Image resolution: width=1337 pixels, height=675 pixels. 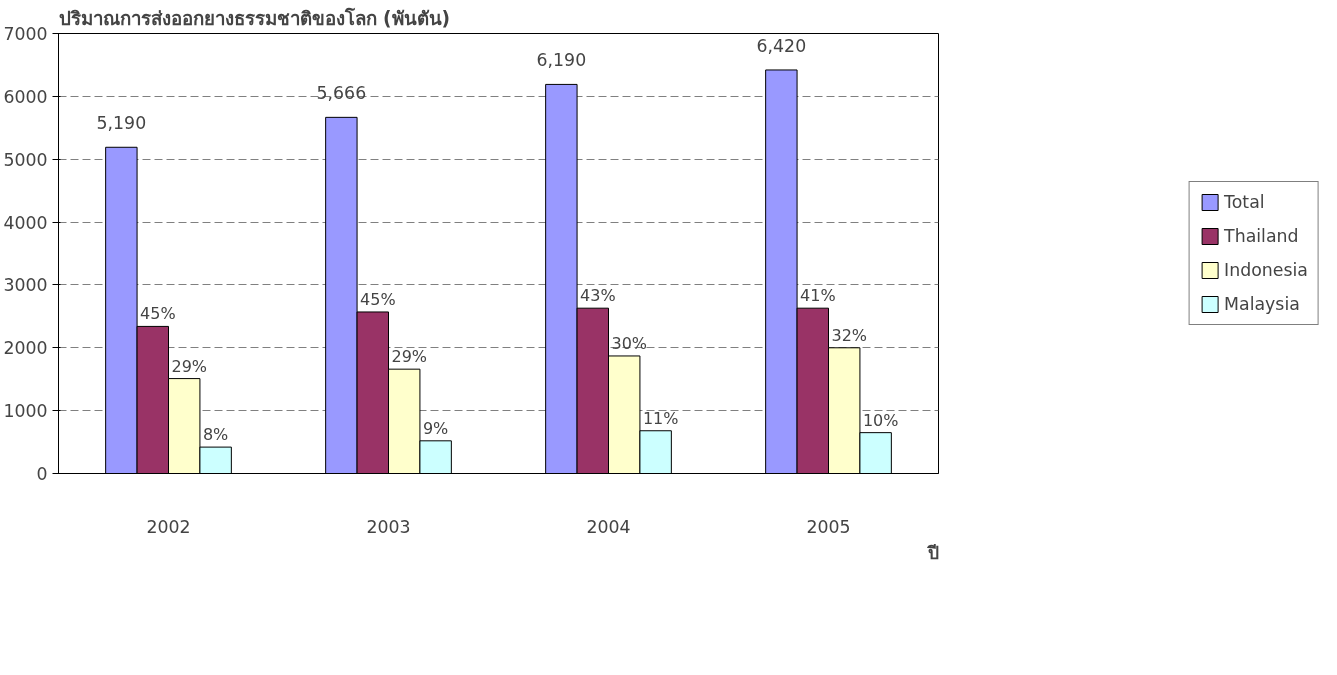 What do you see at coordinates (629, 343) in the screenshot?
I see `annotation: 30%` at bounding box center [629, 343].